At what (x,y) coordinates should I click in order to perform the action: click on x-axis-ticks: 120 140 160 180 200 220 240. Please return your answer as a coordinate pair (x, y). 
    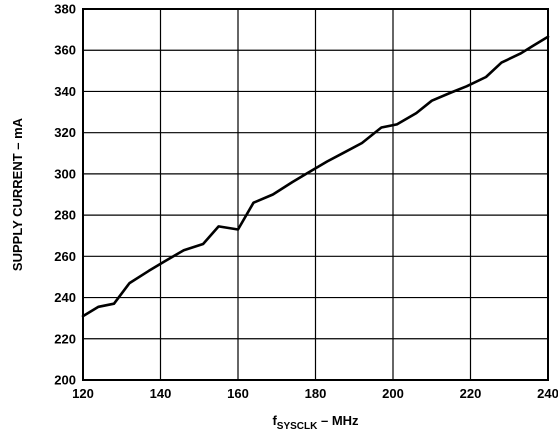
    Looking at the image, I should click on (315, 393).